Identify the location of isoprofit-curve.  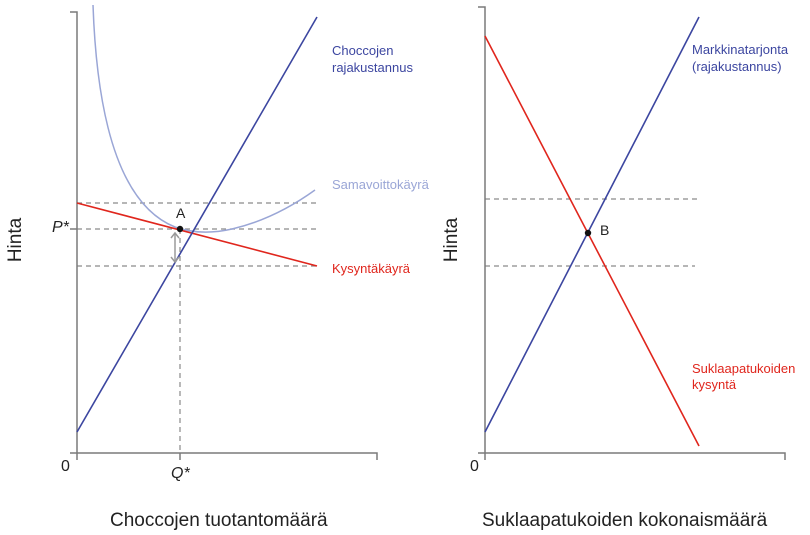
(204, 118).